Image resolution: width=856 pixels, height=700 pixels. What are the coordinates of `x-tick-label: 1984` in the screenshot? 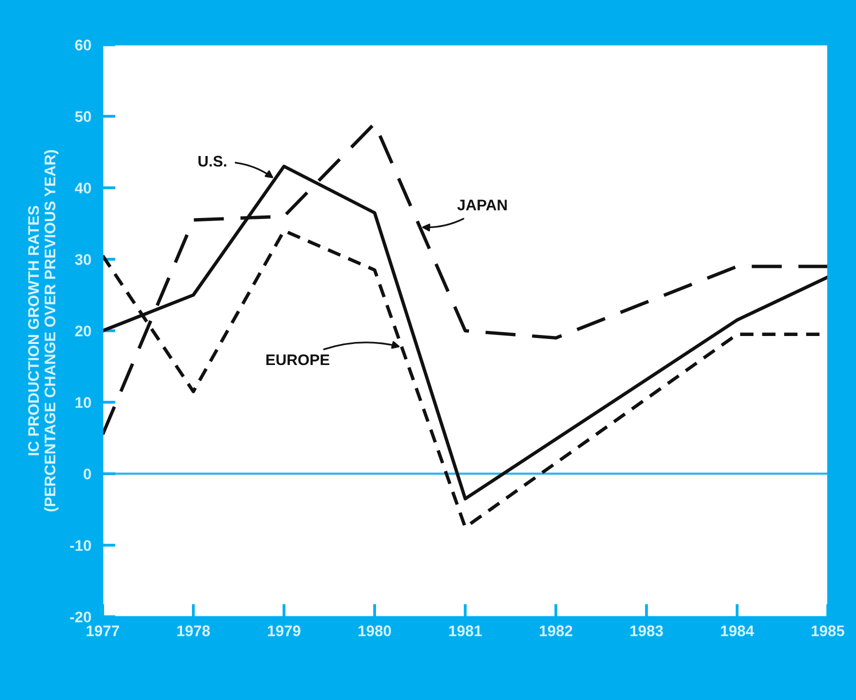 It's located at (737, 630).